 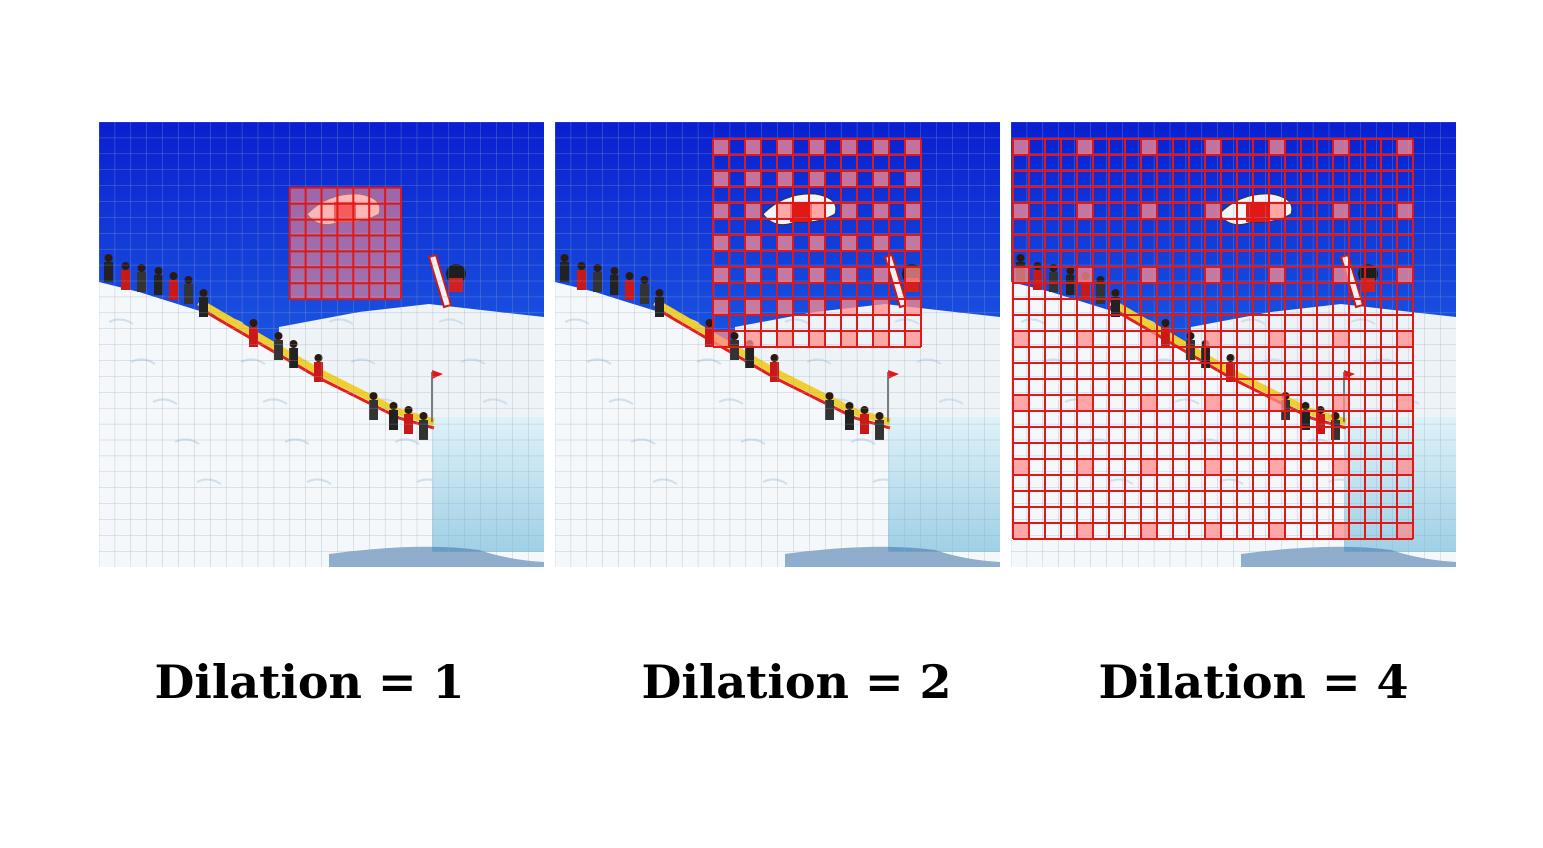 I want to click on dilation-1-caption: Dilation = 1, so click(x=309, y=682).